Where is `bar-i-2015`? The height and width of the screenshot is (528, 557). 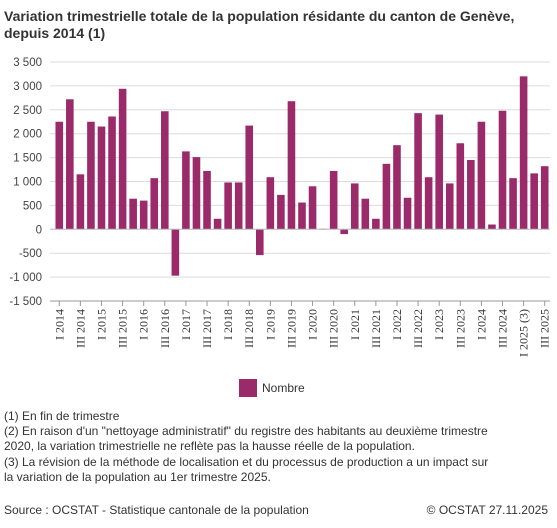
bar-i-2015 is located at coordinates (101, 178).